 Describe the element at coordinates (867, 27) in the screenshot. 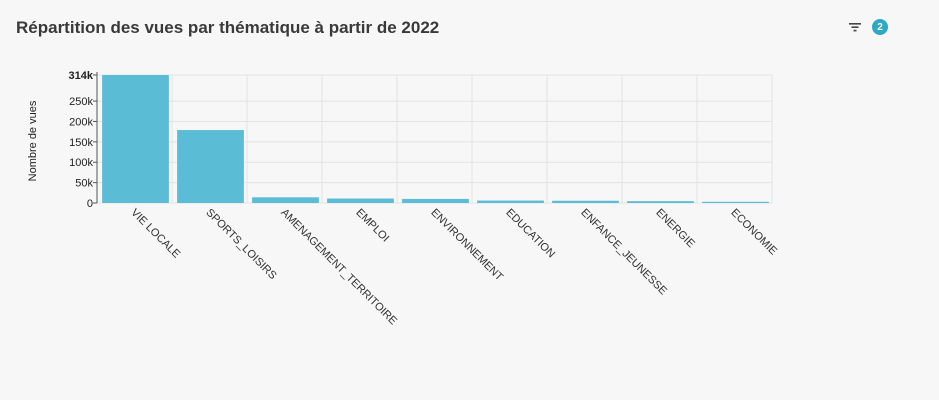

I see `filter-control: 2` at that location.